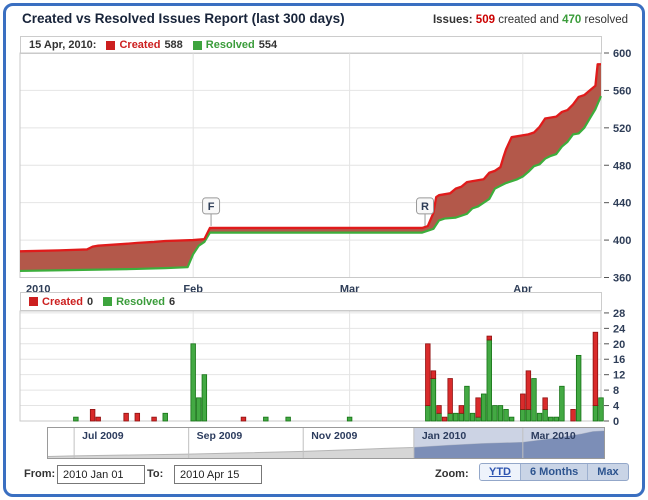 This screenshot has width=648, height=500. I want to click on legend-created-label: Created, so click(140, 45).